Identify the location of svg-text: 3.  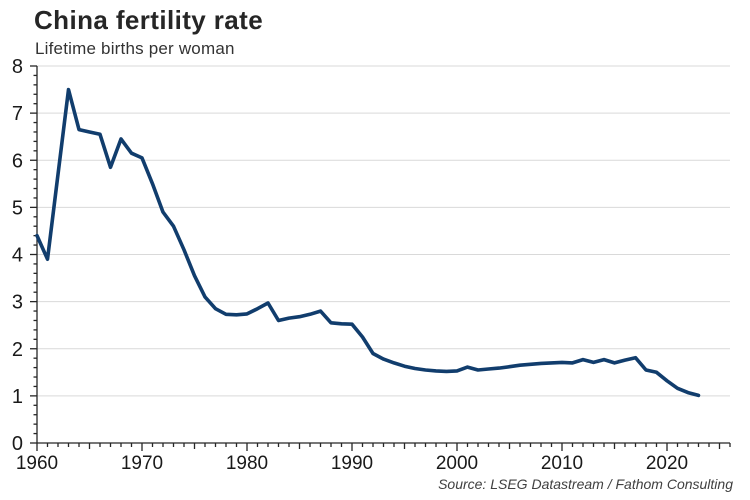
(17, 303).